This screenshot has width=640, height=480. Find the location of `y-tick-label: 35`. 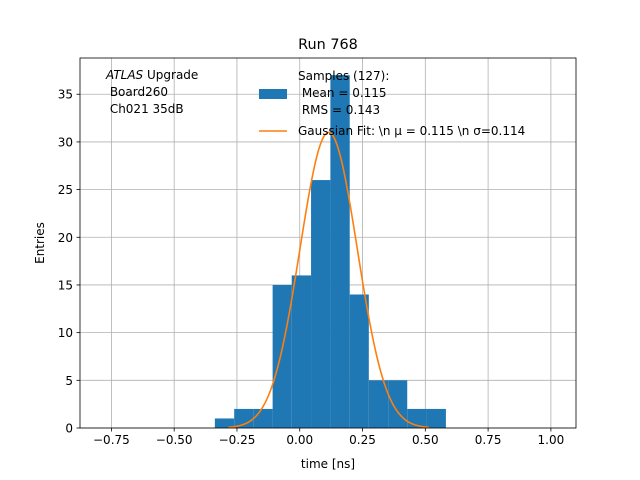

y-tick-label: 35 is located at coordinates (65, 95).